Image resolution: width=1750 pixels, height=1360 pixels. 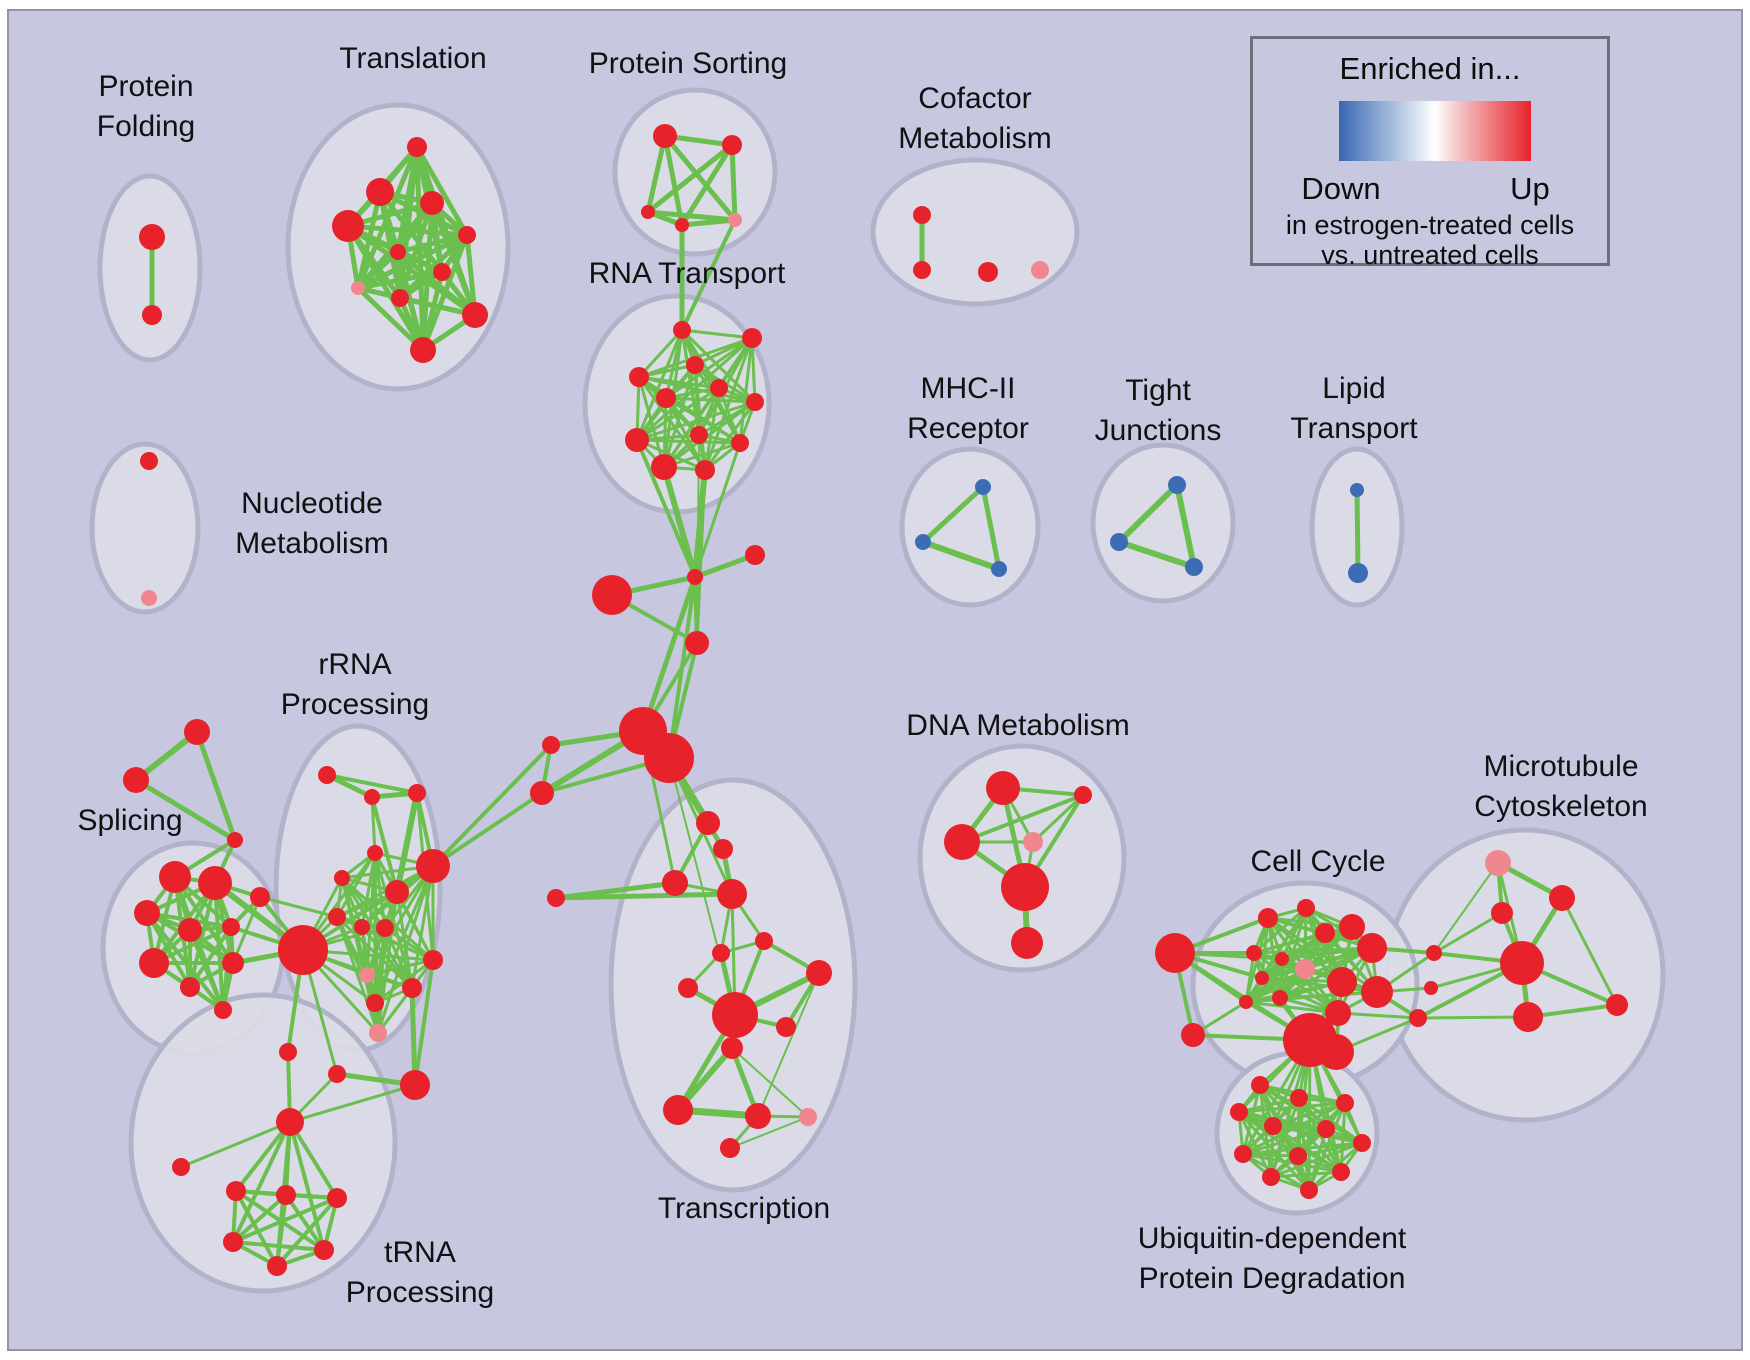 What do you see at coordinates (324, 1250) in the screenshot?
I see `node-tn6` at bounding box center [324, 1250].